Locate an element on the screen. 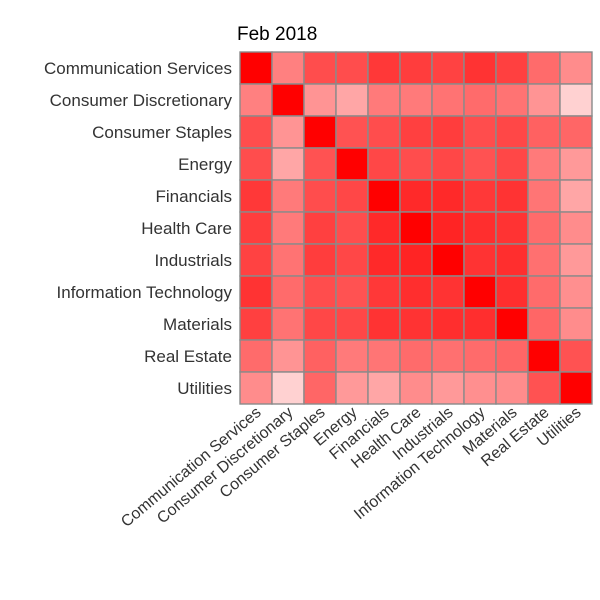 The height and width of the screenshot is (600, 600). y-tick-label-information-technology: Information Technology is located at coordinates (145, 292).